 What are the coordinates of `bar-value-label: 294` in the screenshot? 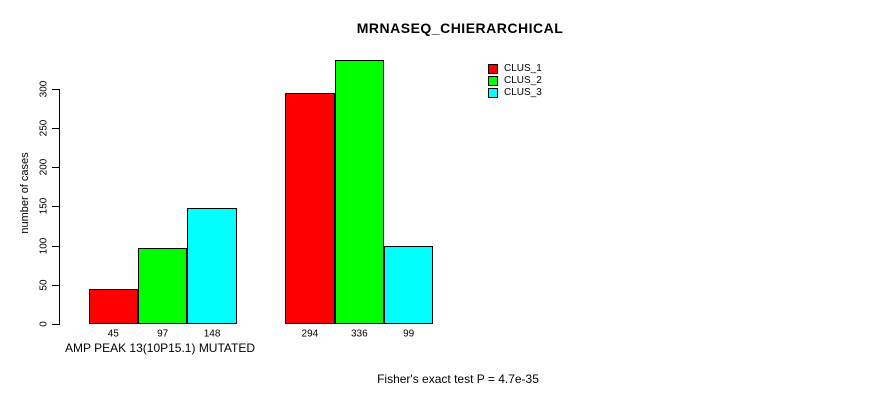 It's located at (310, 334).